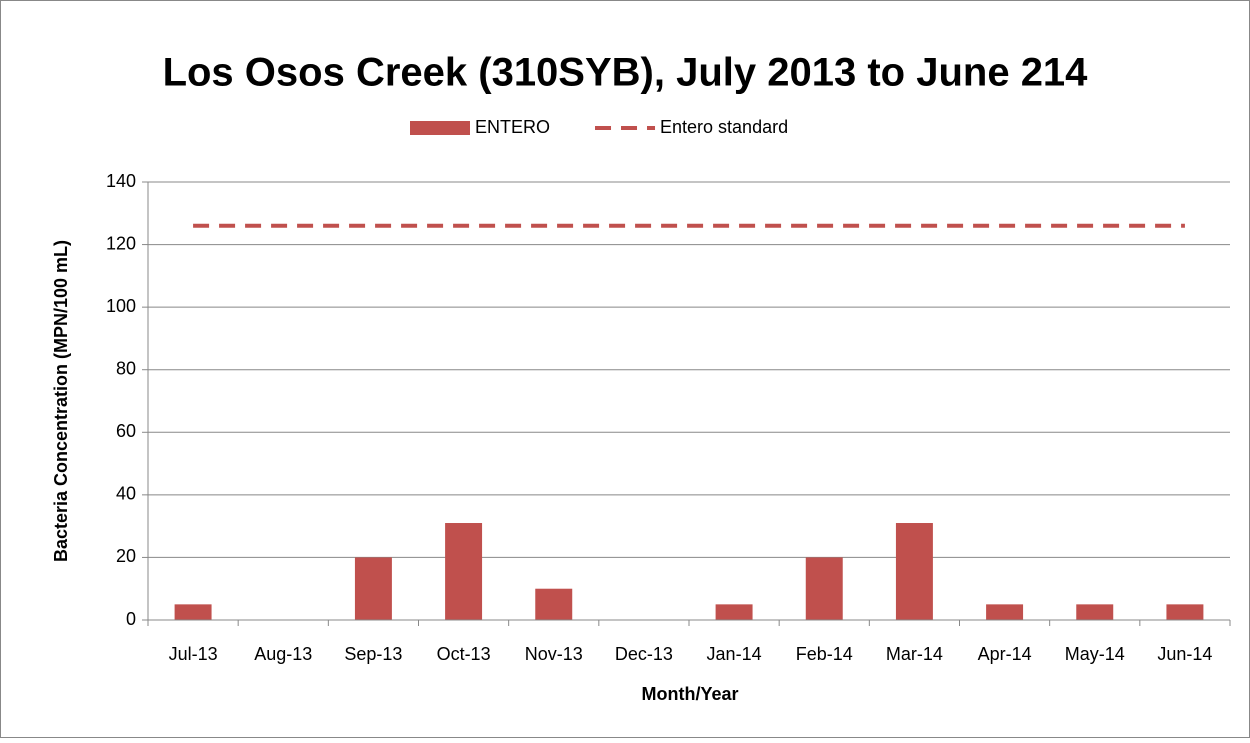 This screenshot has height=743, width=1250. What do you see at coordinates (824, 654) in the screenshot?
I see `x-tick-label: Feb-14` at bounding box center [824, 654].